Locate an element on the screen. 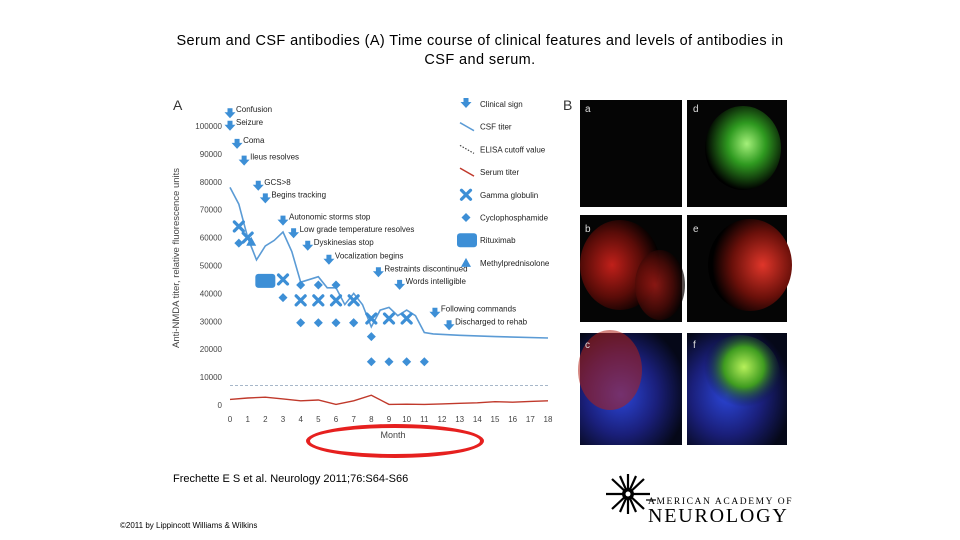  legend-entry: Cyclophosphamide is located at coordinates (505, 218).